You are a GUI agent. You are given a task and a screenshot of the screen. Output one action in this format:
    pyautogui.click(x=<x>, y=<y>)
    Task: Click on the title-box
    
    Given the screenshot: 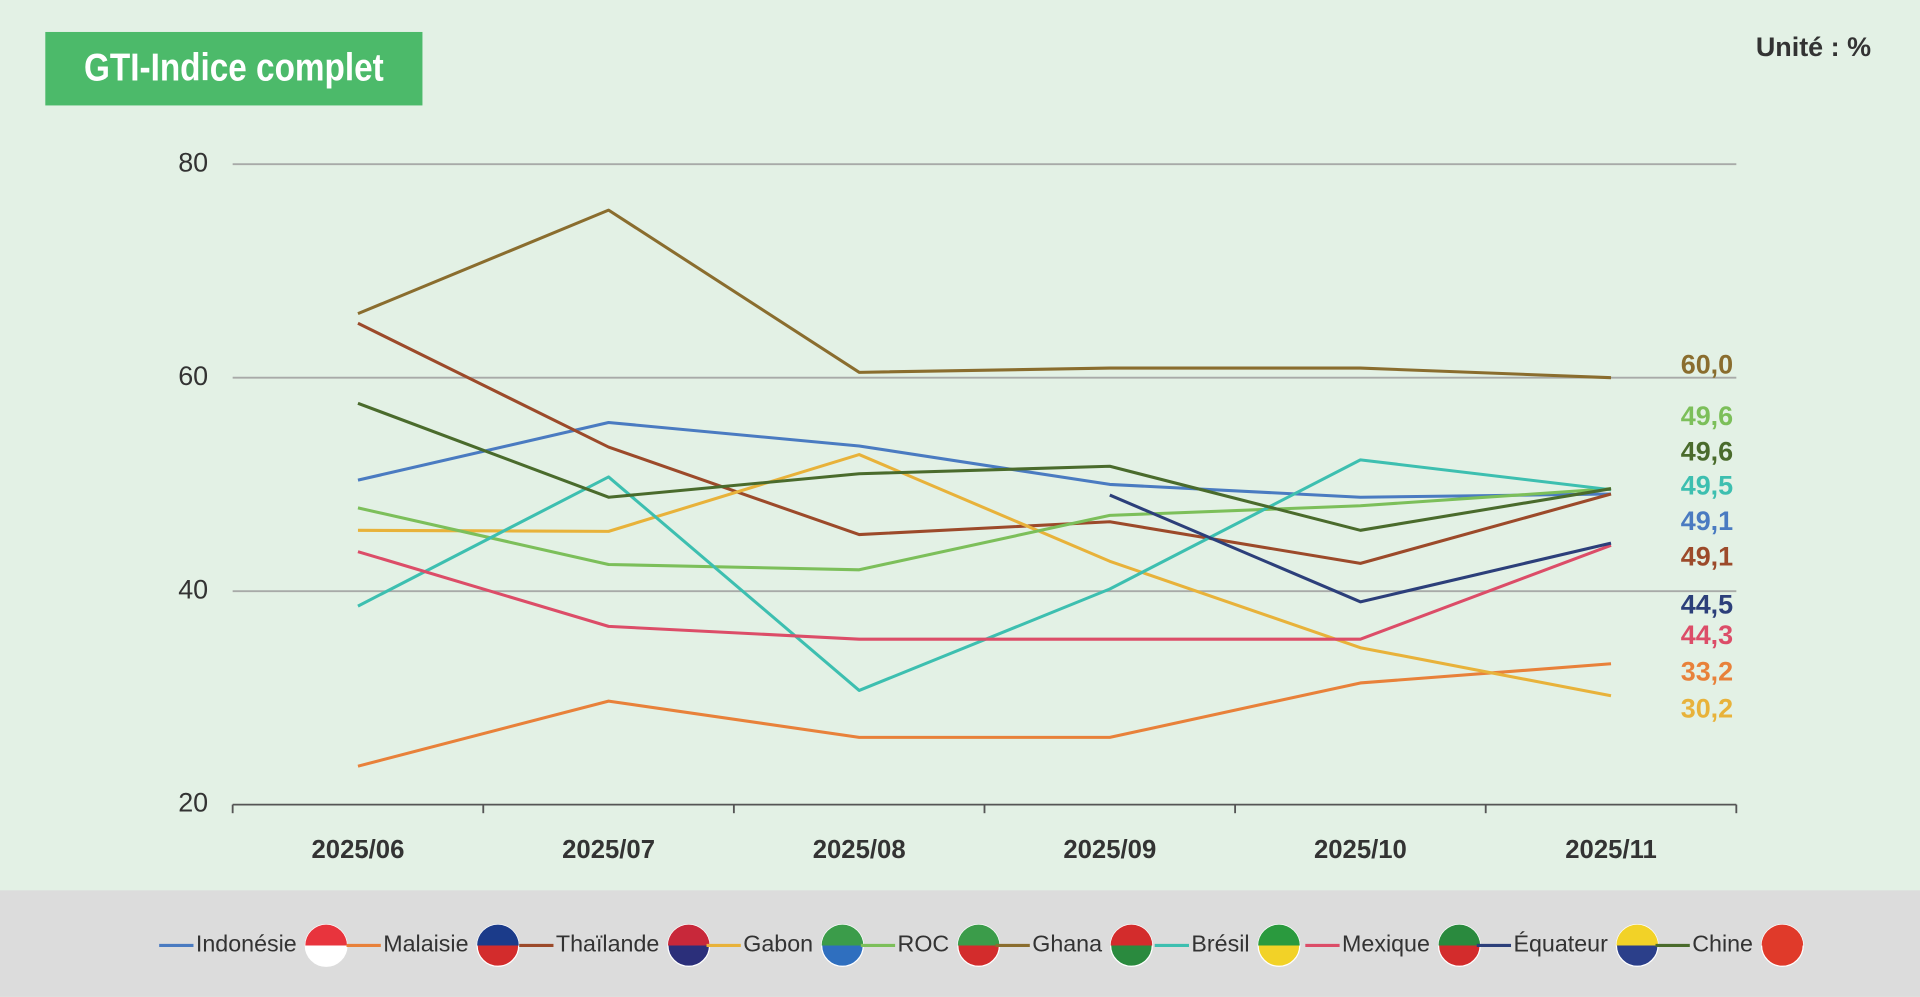 What is the action you would take?
    pyautogui.click(x=234, y=68)
    